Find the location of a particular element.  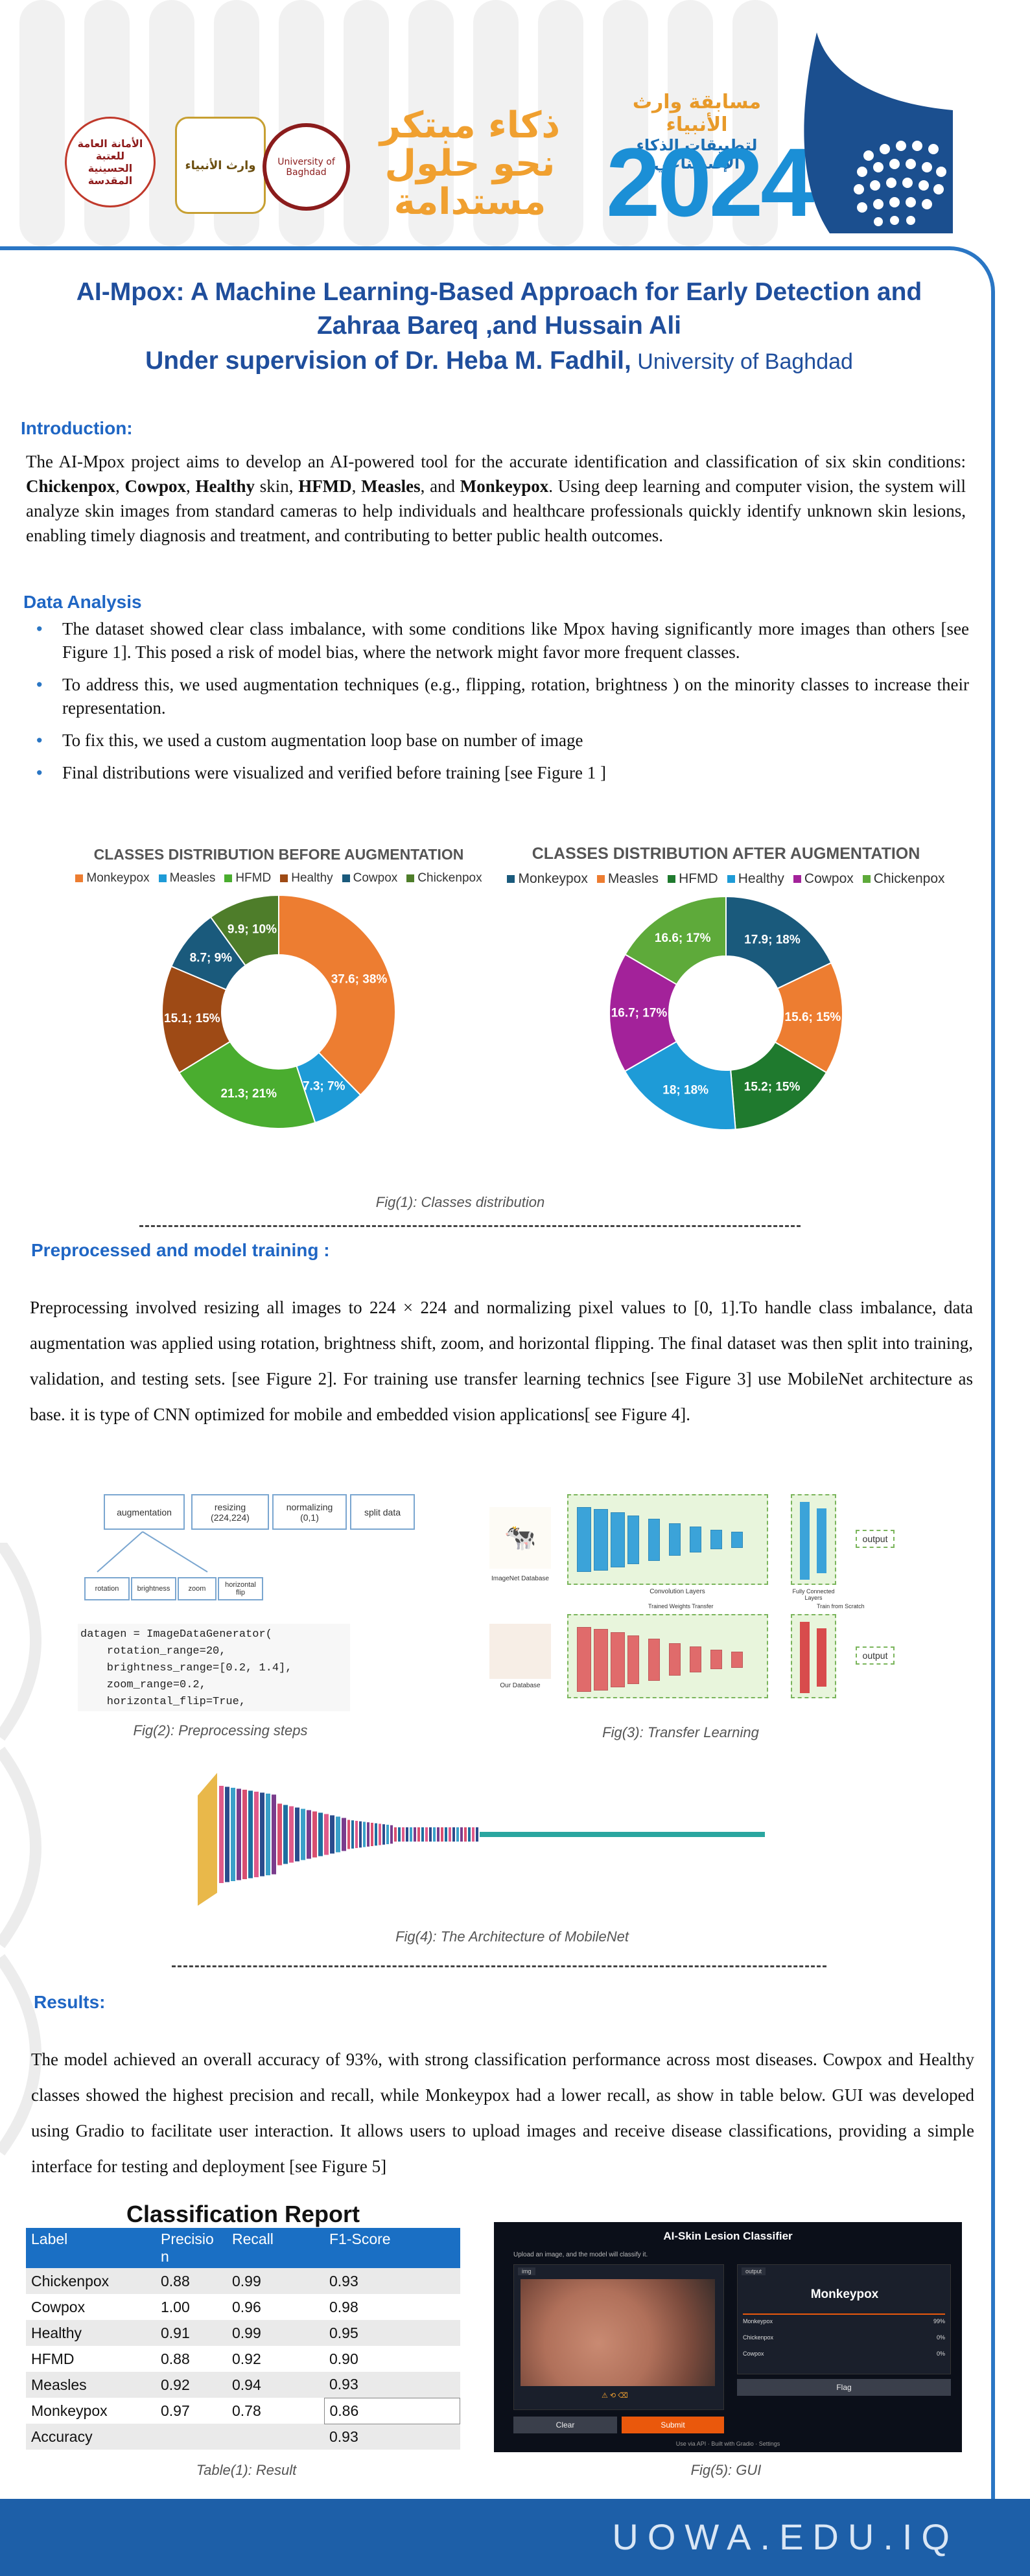

scratch-label: Train from Scratch is located at coordinates (841, 1606).